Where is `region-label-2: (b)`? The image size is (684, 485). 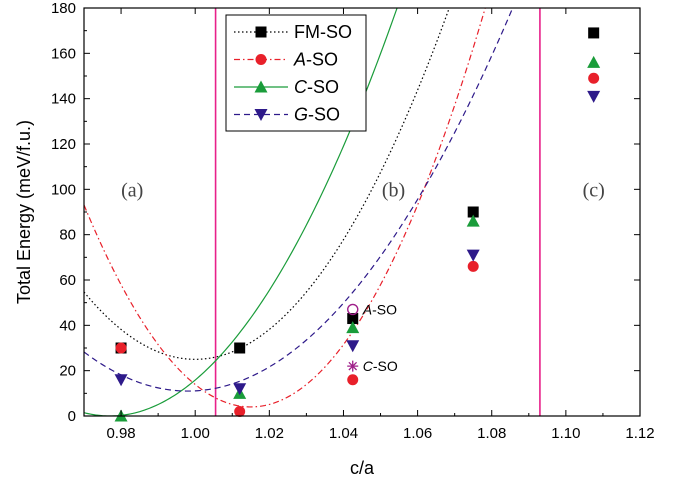 region-label-2: (b) is located at coordinates (393, 190).